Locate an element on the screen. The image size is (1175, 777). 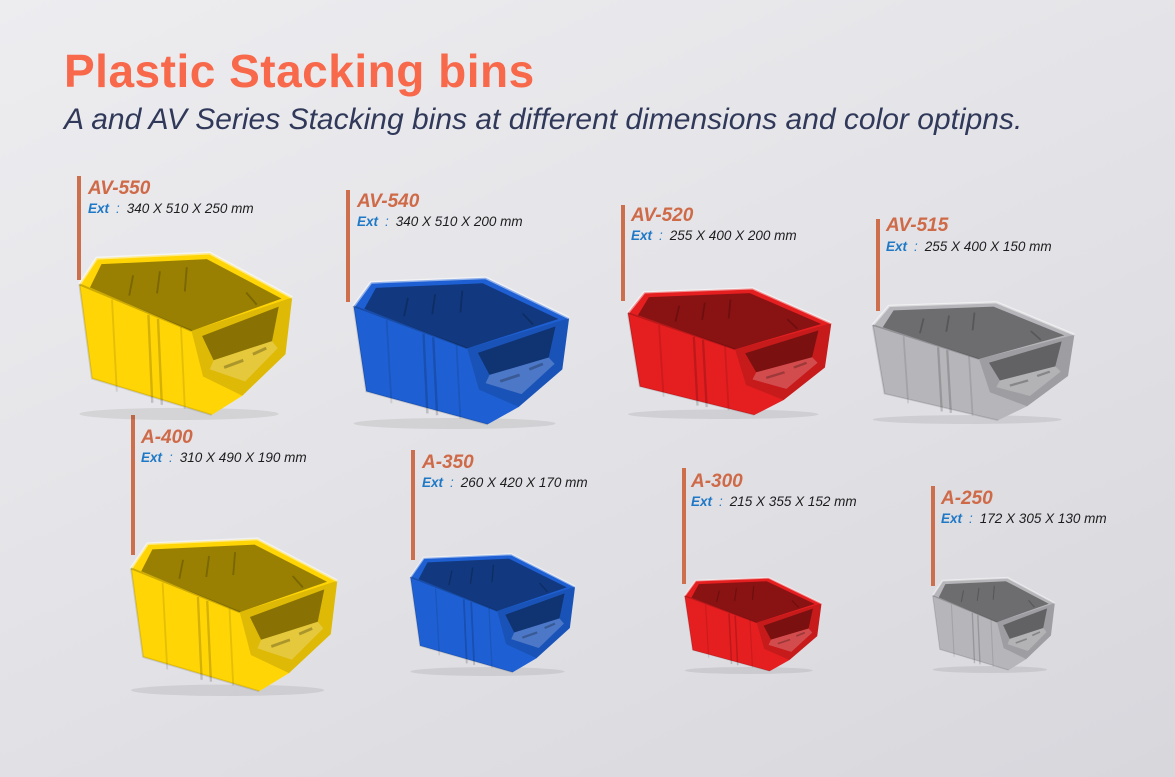
ext-dimensions: 172 X 305 X 130 mm is located at coordinates (1043, 518).